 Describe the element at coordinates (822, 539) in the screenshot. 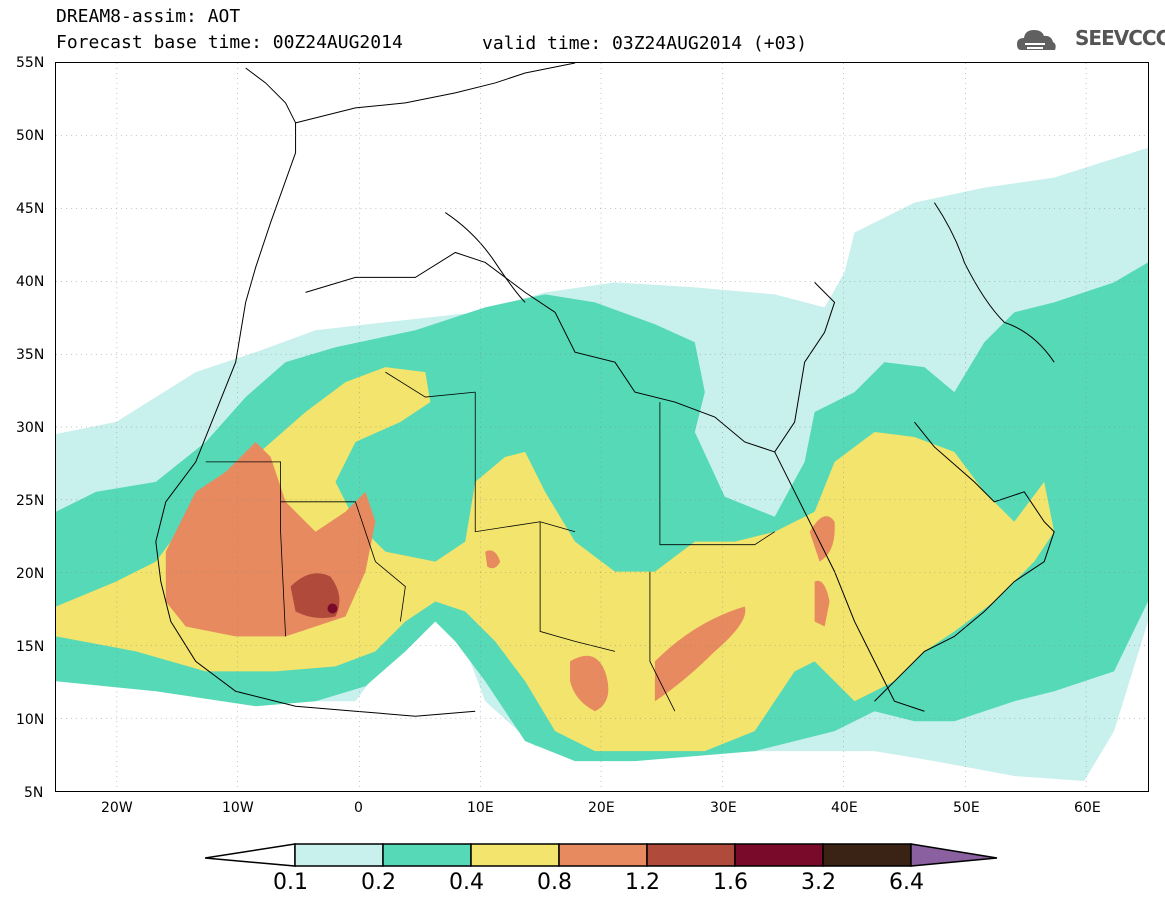

I see `aot-band-08d` at that location.